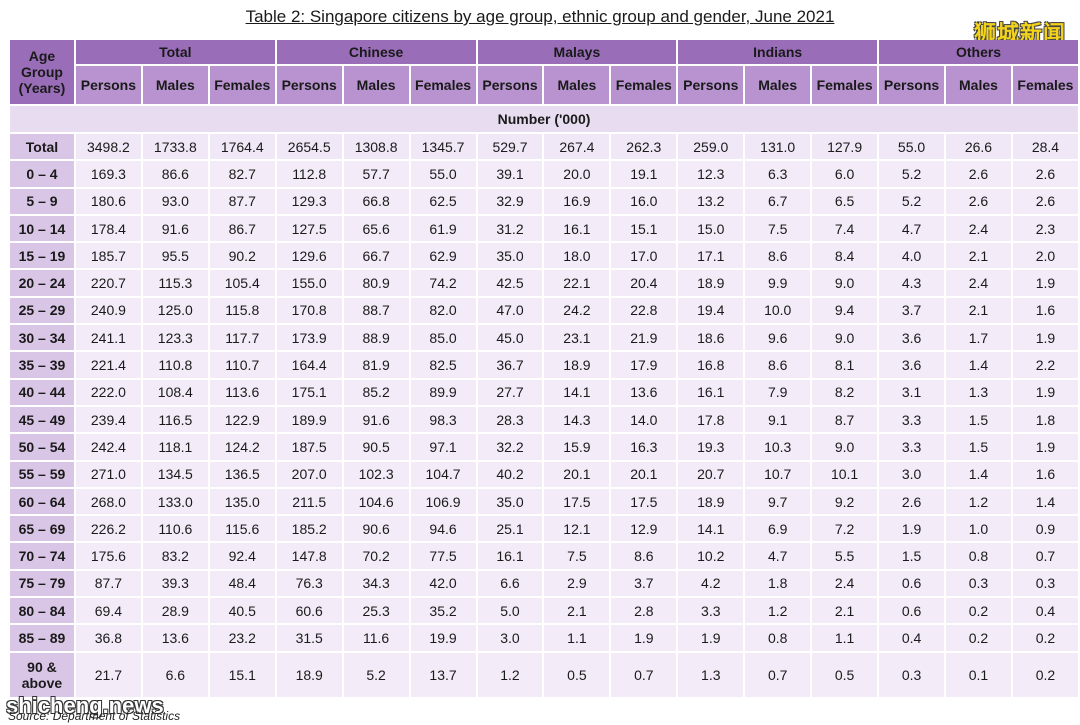 The height and width of the screenshot is (725, 1080). What do you see at coordinates (644, 256) in the screenshot?
I see `value-cell: 17.0` at bounding box center [644, 256].